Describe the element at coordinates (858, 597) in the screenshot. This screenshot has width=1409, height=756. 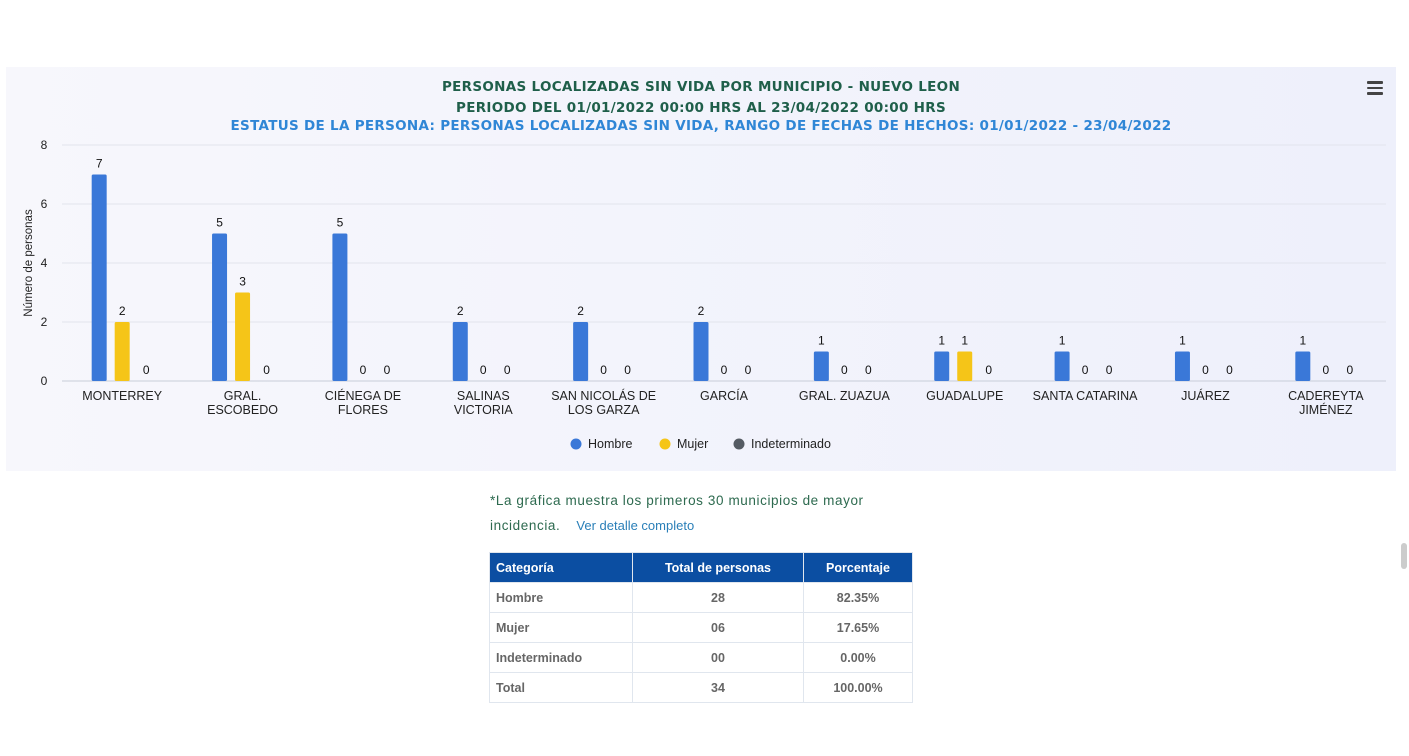
I see `cell: 82.35%` at that location.